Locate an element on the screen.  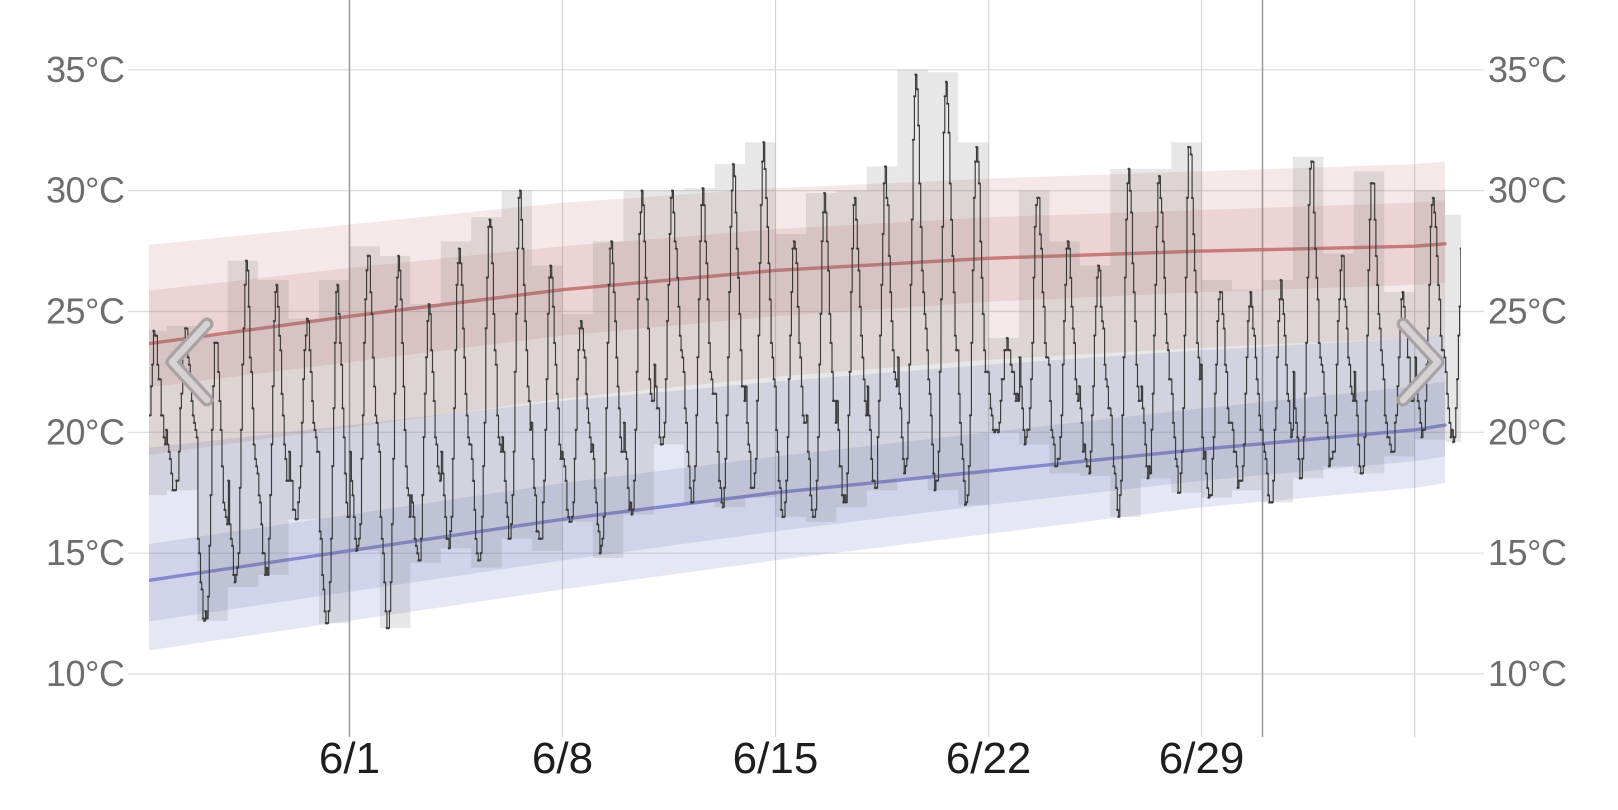
previous-period-button is located at coordinates (189, 362).